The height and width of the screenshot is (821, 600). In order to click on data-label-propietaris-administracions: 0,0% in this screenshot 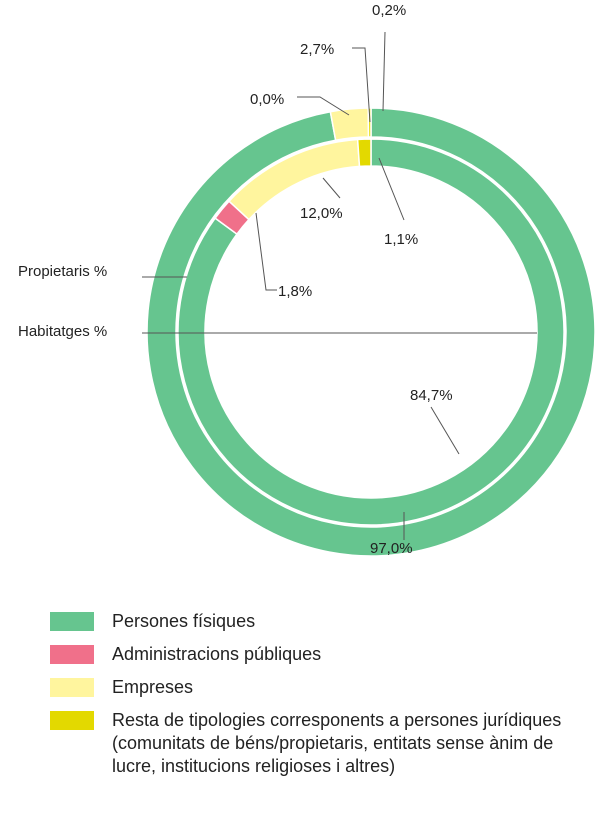, I will do `click(267, 99)`.